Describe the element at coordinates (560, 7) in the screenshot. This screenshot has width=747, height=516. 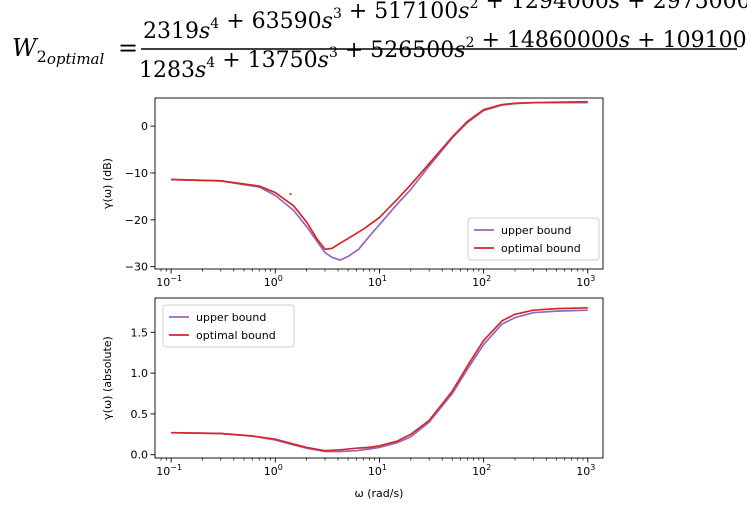
I see `numerator-term-coefficient: 1294000` at that location.